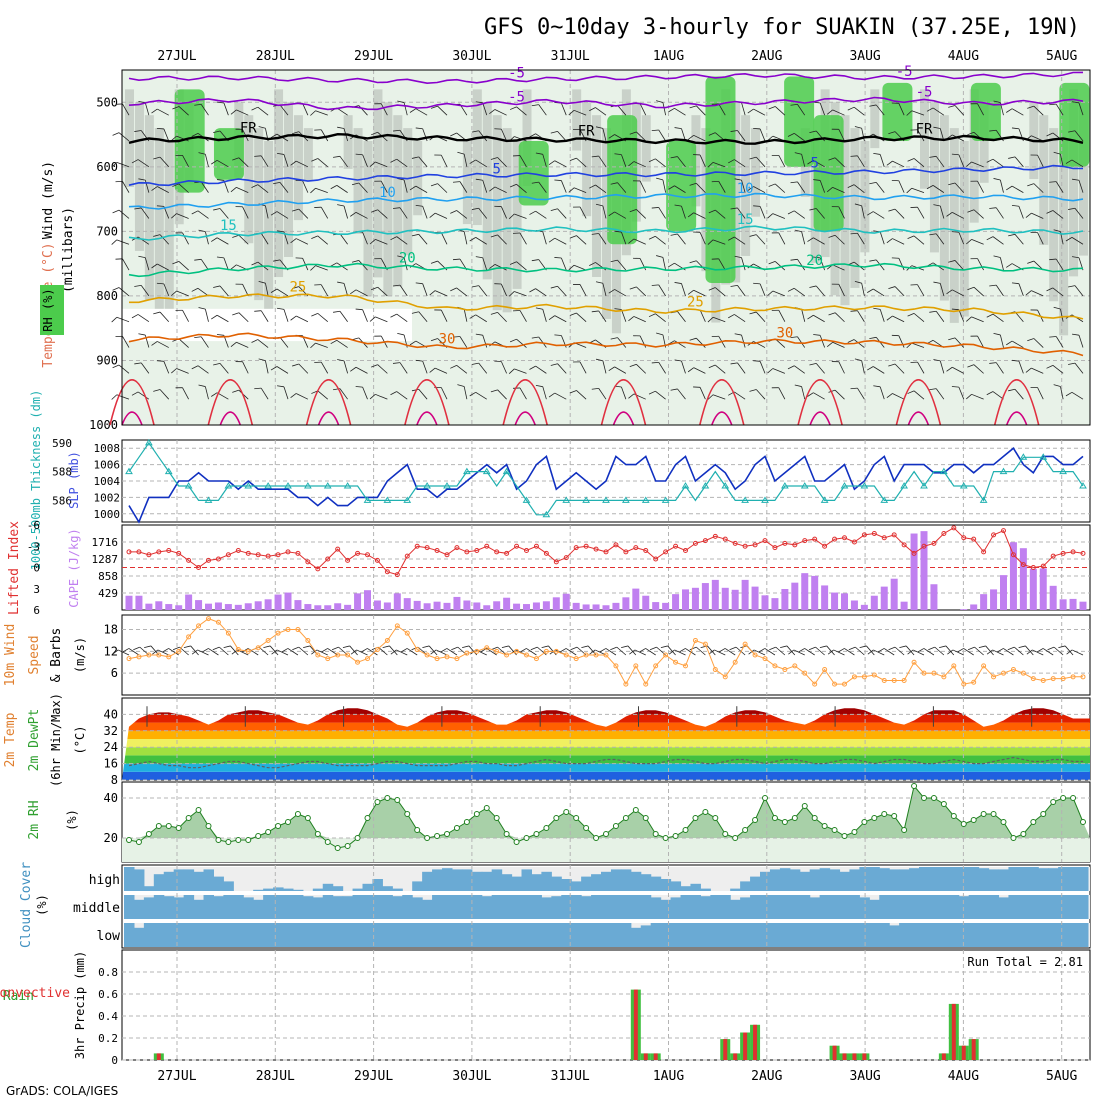 This screenshot has width=1100, height=1100. I want to click on precip-total-label: Total / Rain, so click(17, 996).